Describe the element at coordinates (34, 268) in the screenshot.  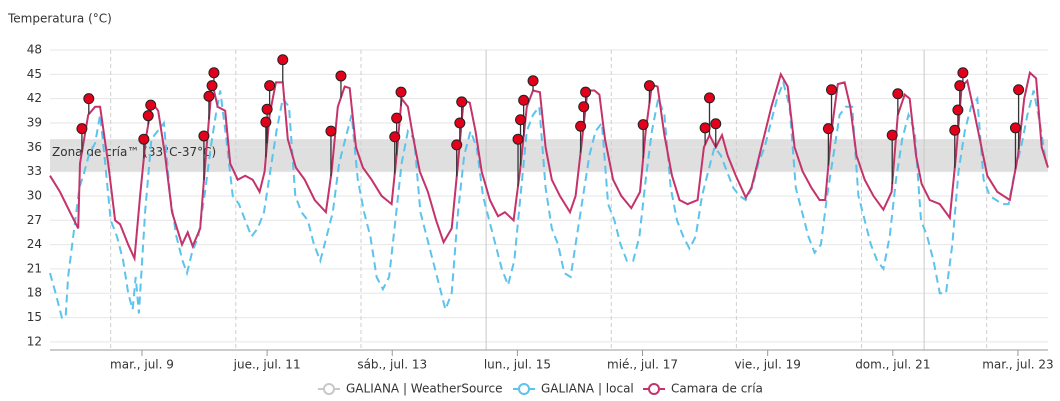
I see `y-tick-label: 21` at that location.